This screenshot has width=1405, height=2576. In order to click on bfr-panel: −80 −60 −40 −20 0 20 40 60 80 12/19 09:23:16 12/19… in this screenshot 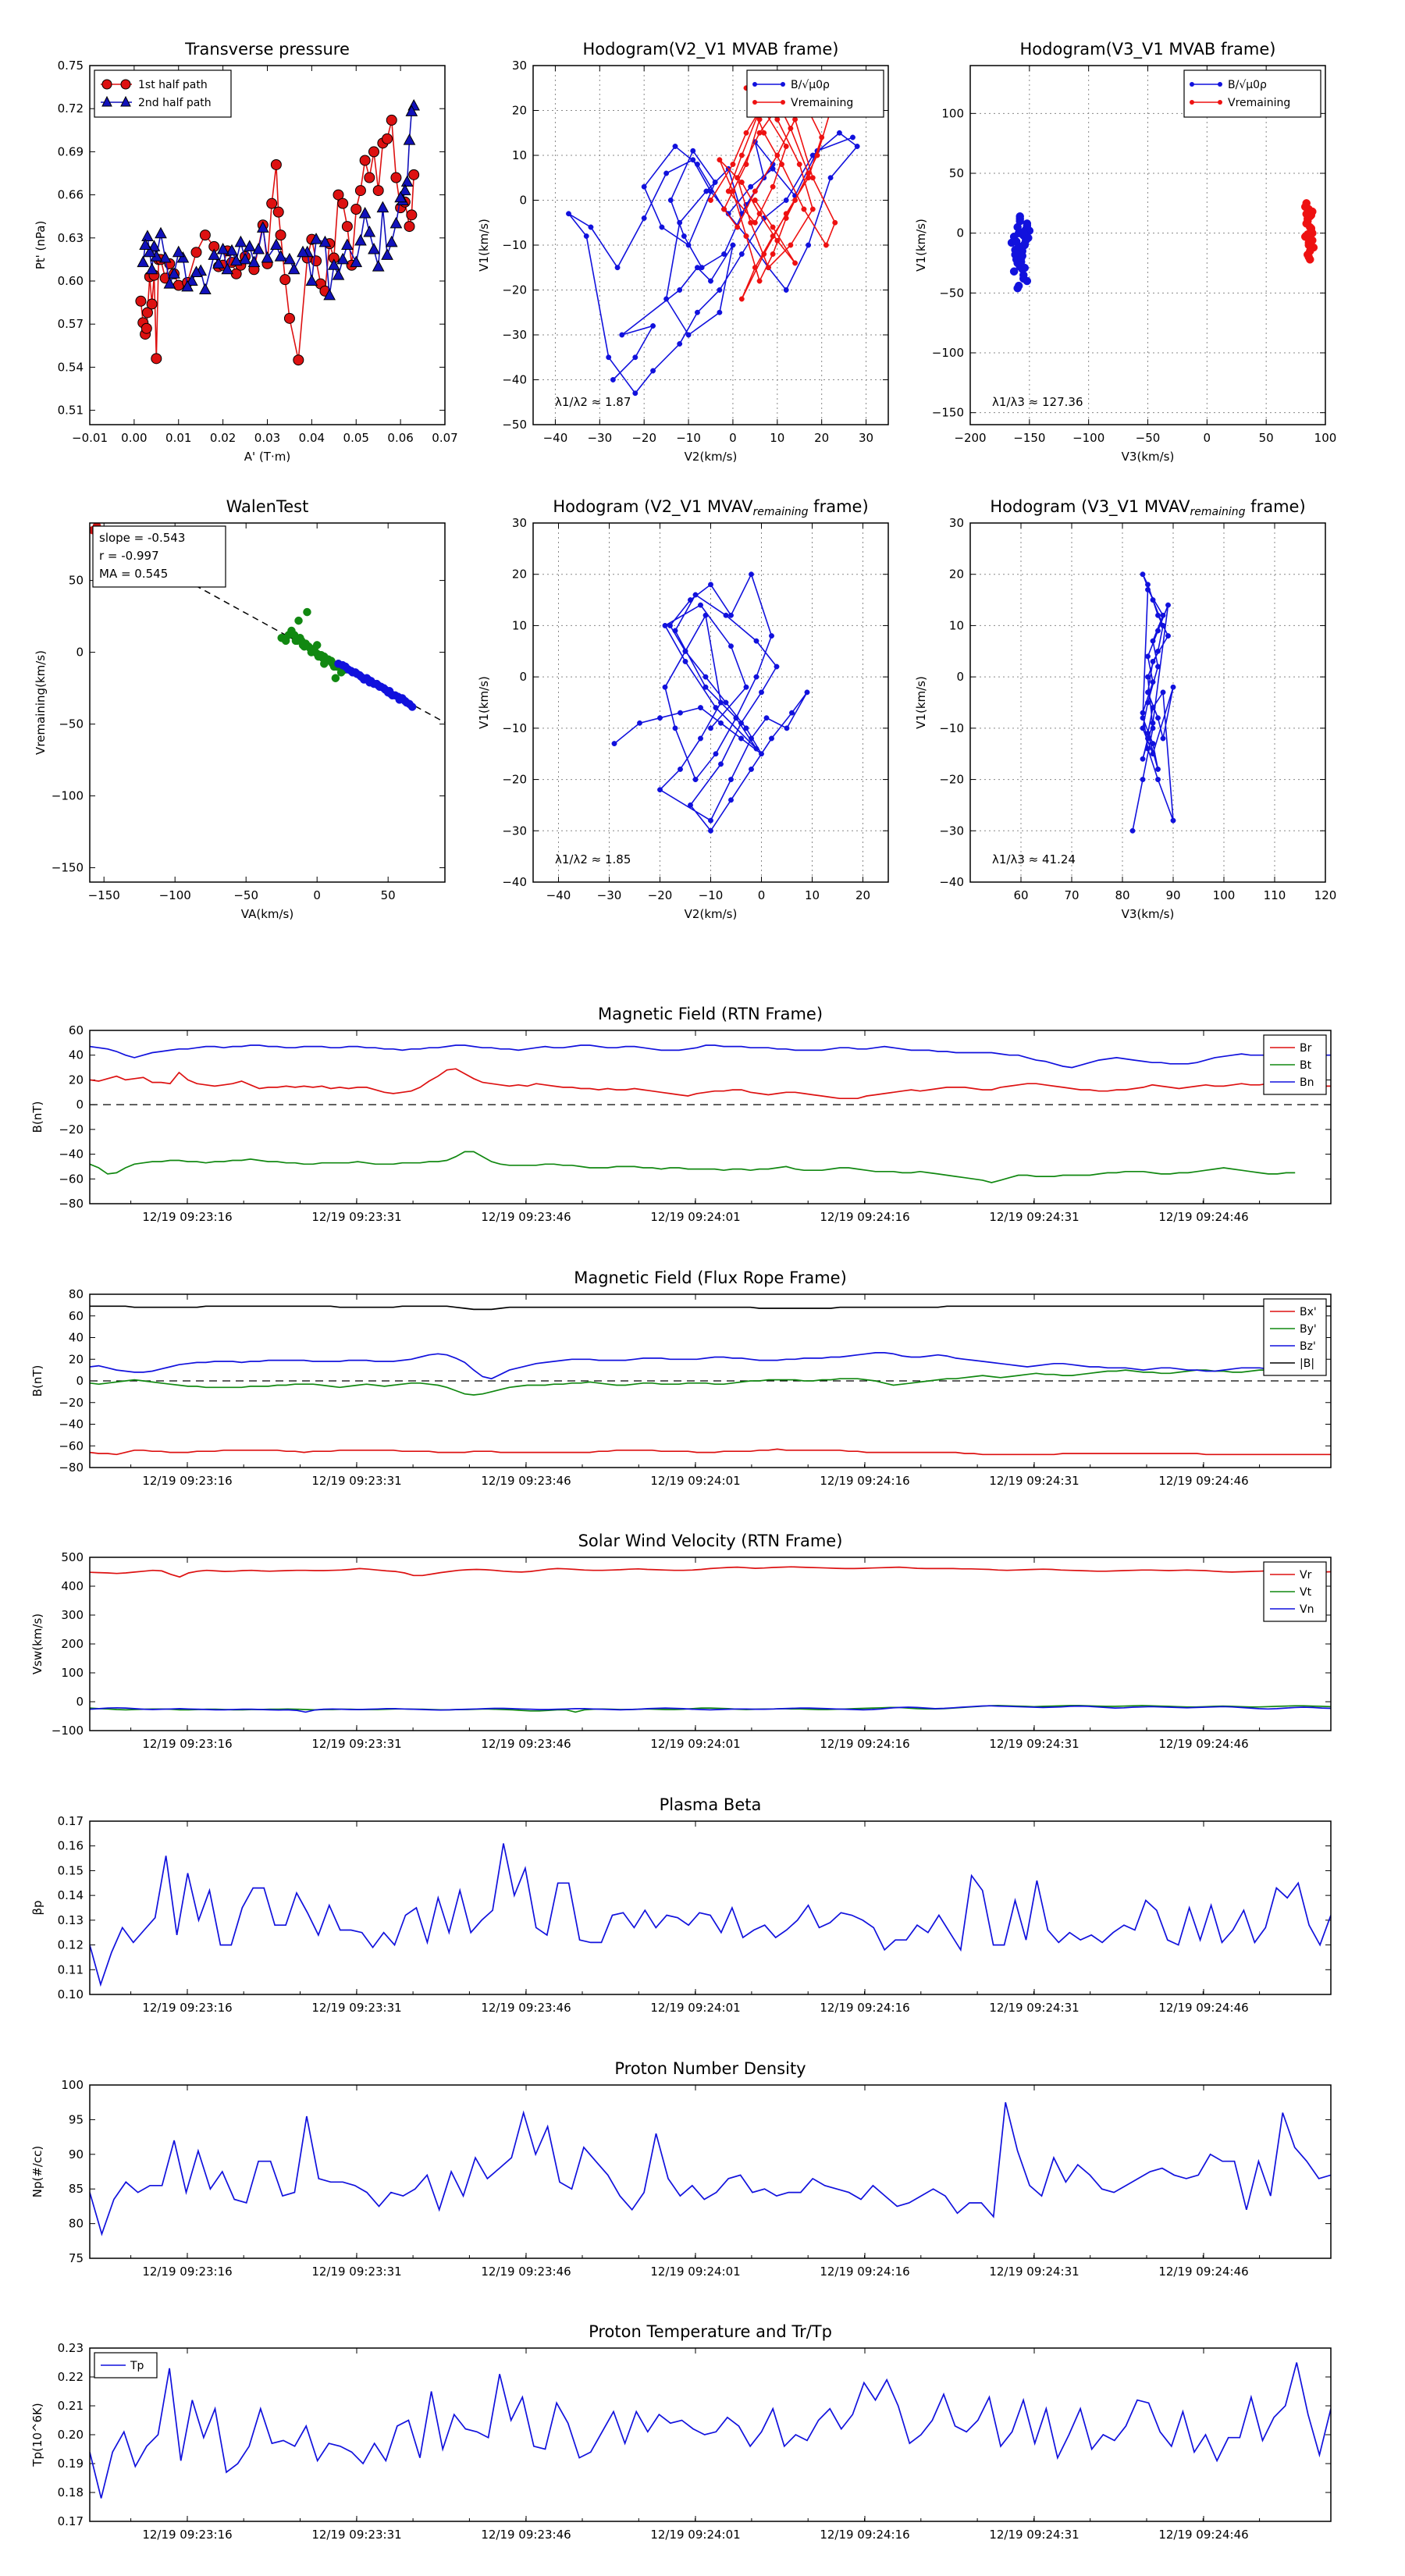, I will do `click(681, 1378)`.